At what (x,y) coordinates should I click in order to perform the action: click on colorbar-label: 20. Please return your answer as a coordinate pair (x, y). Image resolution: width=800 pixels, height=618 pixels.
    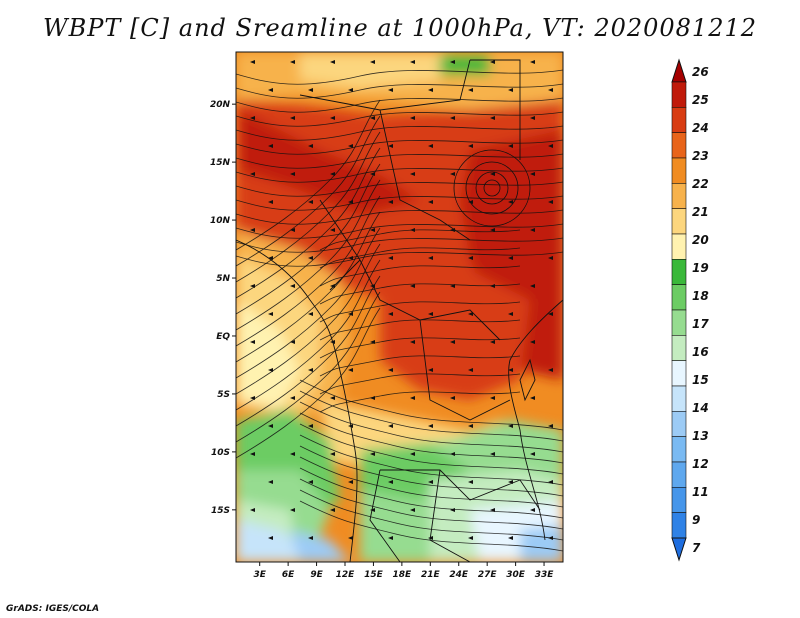
    Looking at the image, I should click on (700, 240).